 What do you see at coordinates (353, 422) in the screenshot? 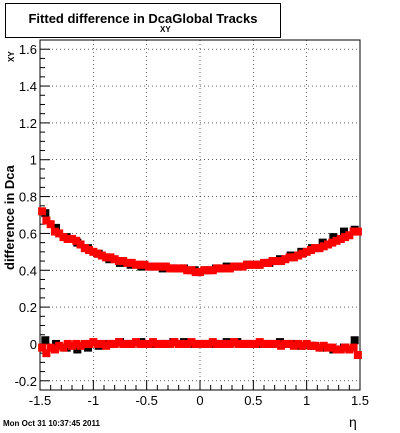
I see `x-axis-label: η` at bounding box center [353, 422].